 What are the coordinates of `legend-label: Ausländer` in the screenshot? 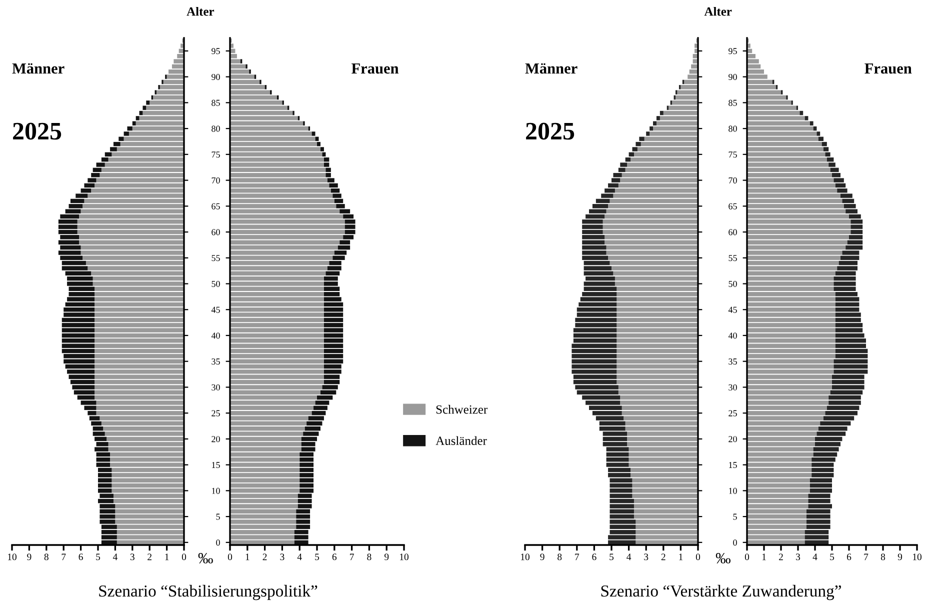 It's located at (461, 441).